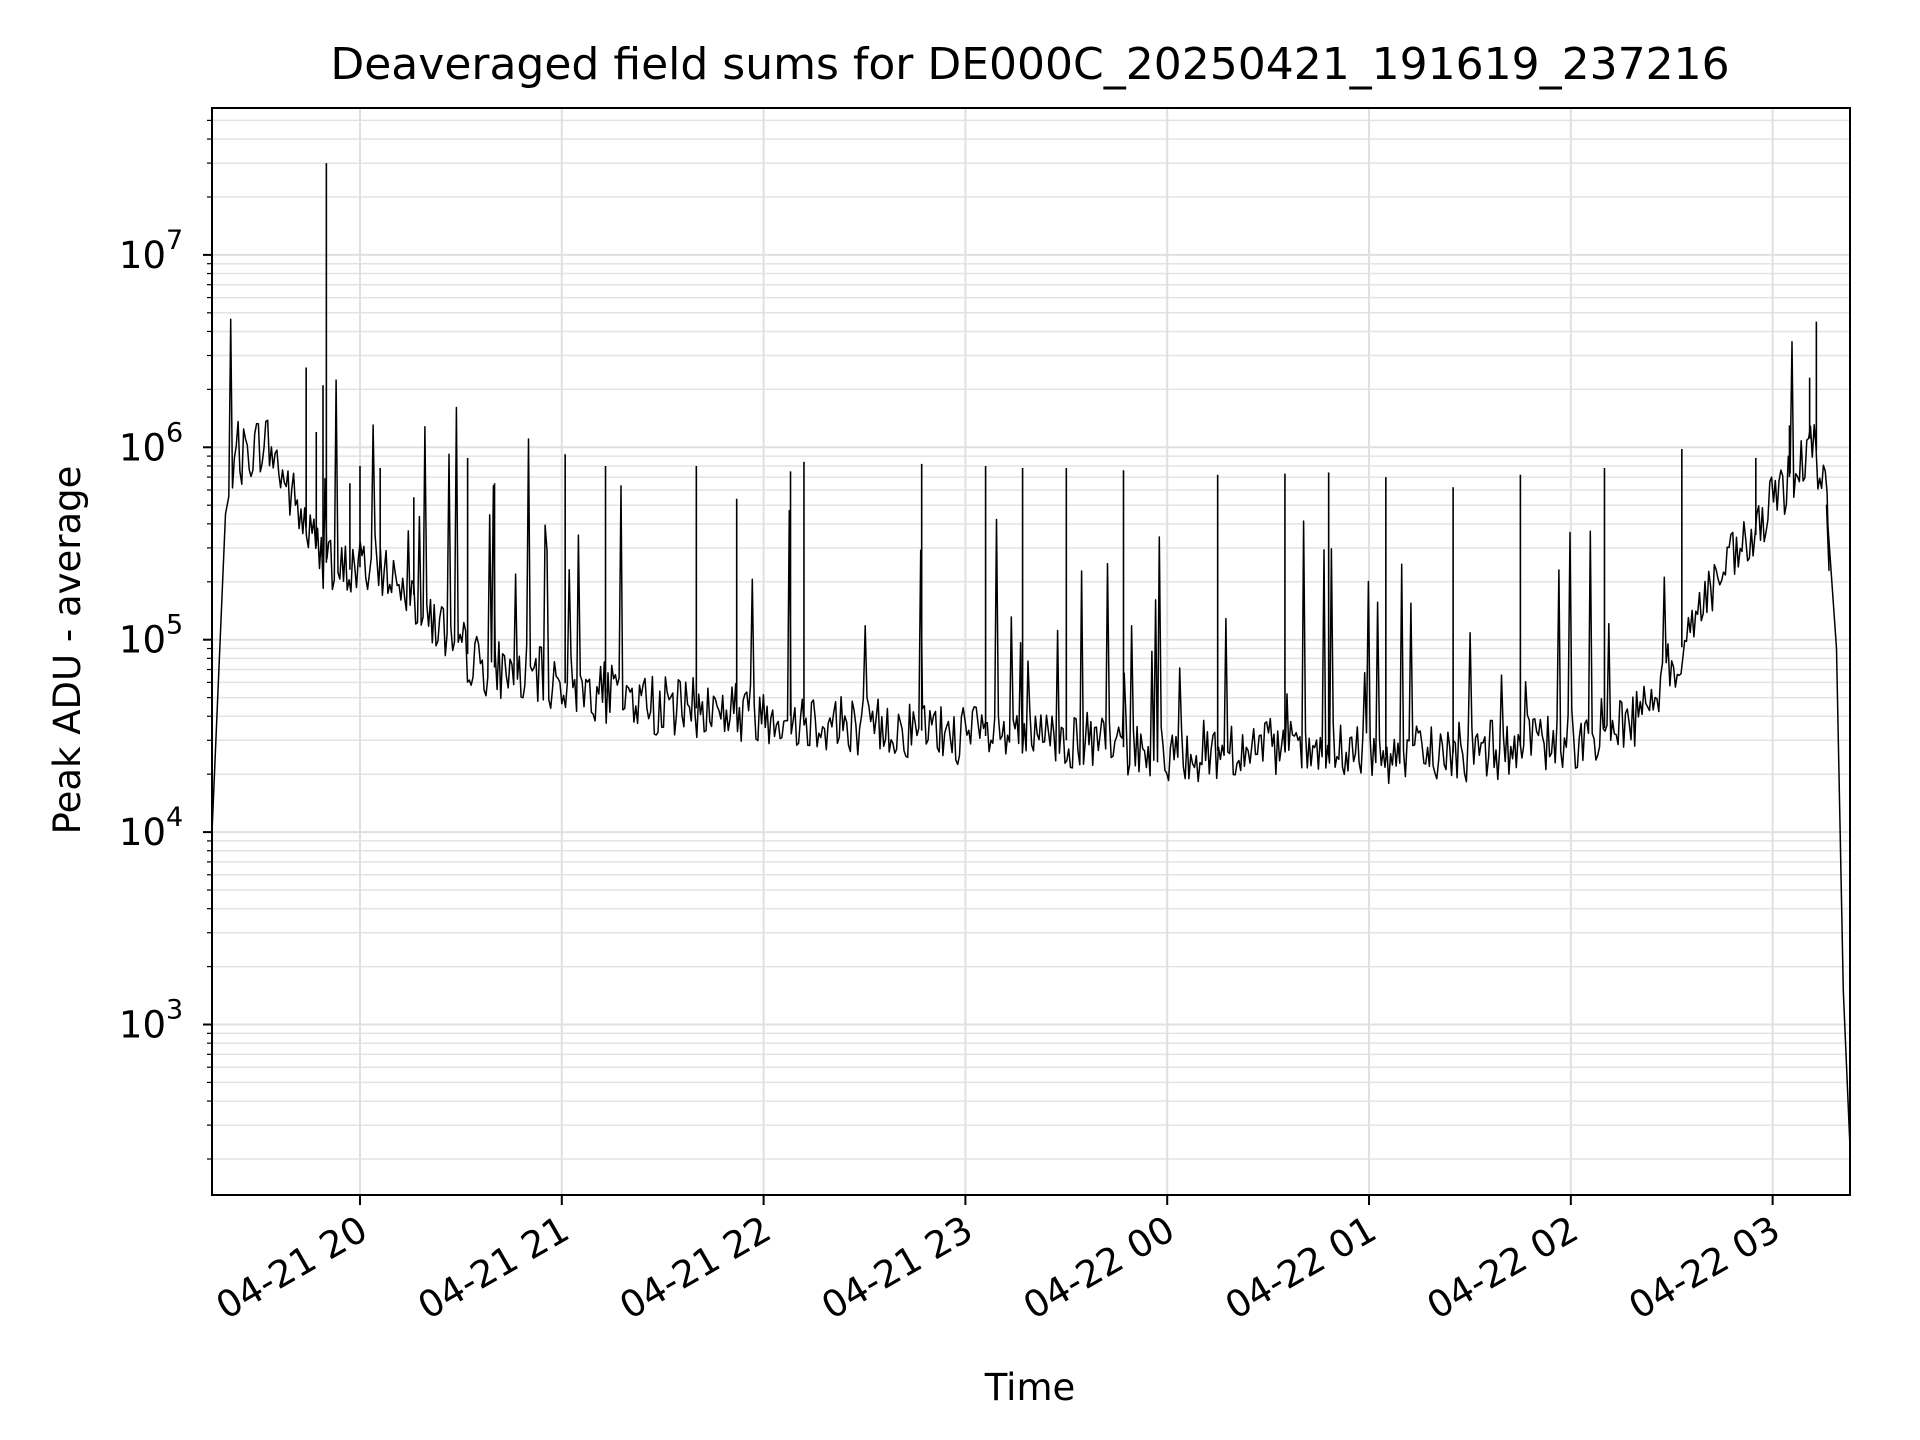  I want to click on y-tick-exponent: 3, so click(174, 1010).